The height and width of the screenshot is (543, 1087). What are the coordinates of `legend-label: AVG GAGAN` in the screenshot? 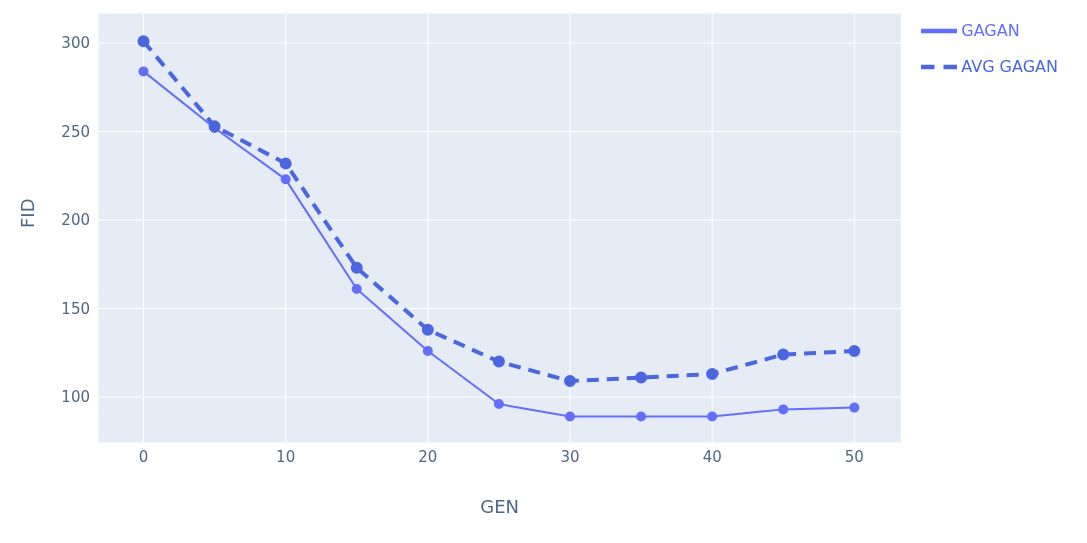 It's located at (1009, 66).